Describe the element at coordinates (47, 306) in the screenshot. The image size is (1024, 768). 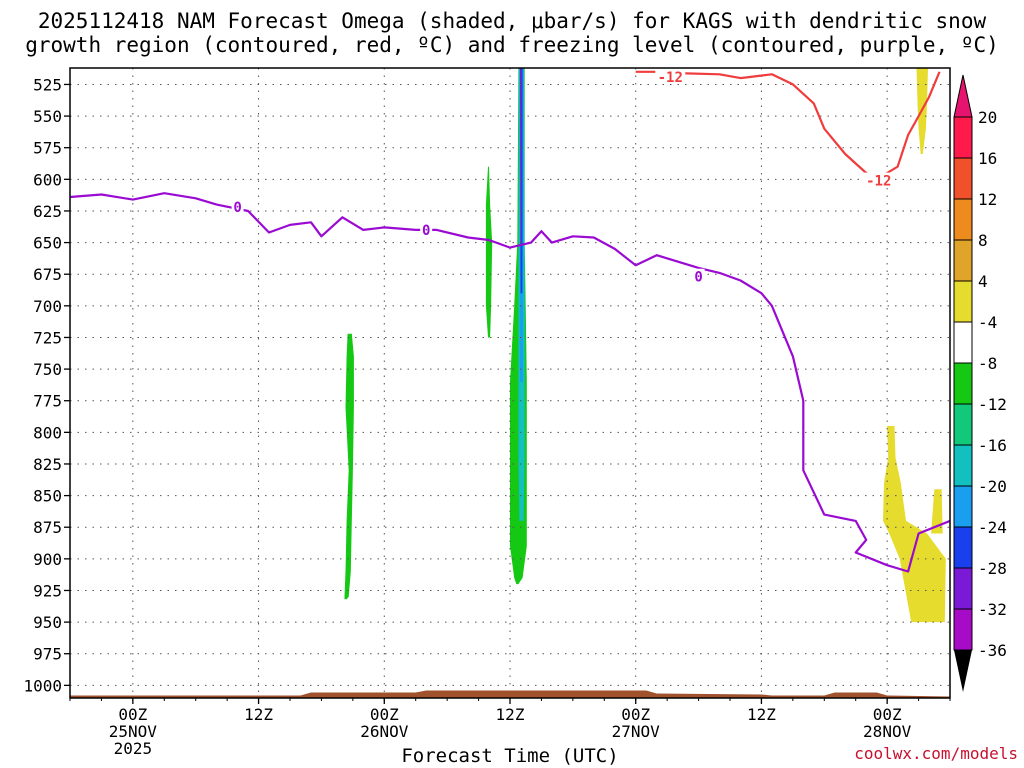
I see `y-tick-label: 700` at that location.